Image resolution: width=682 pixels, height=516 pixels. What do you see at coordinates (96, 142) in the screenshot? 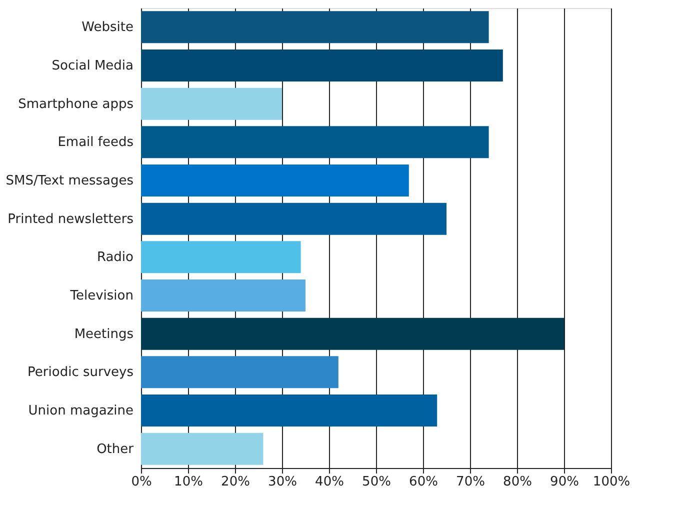
I see `y-tick-label: Email feeds` at bounding box center [96, 142].